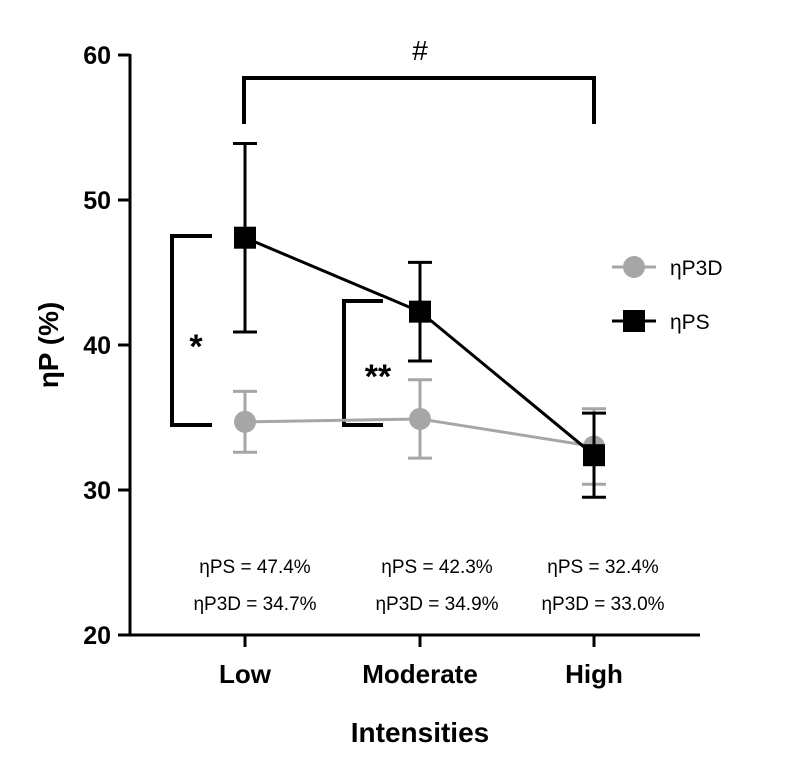 This screenshot has height=779, width=800. Describe the element at coordinates (419, 100) in the screenshot. I see `bracket-low-vs-high` at that location.